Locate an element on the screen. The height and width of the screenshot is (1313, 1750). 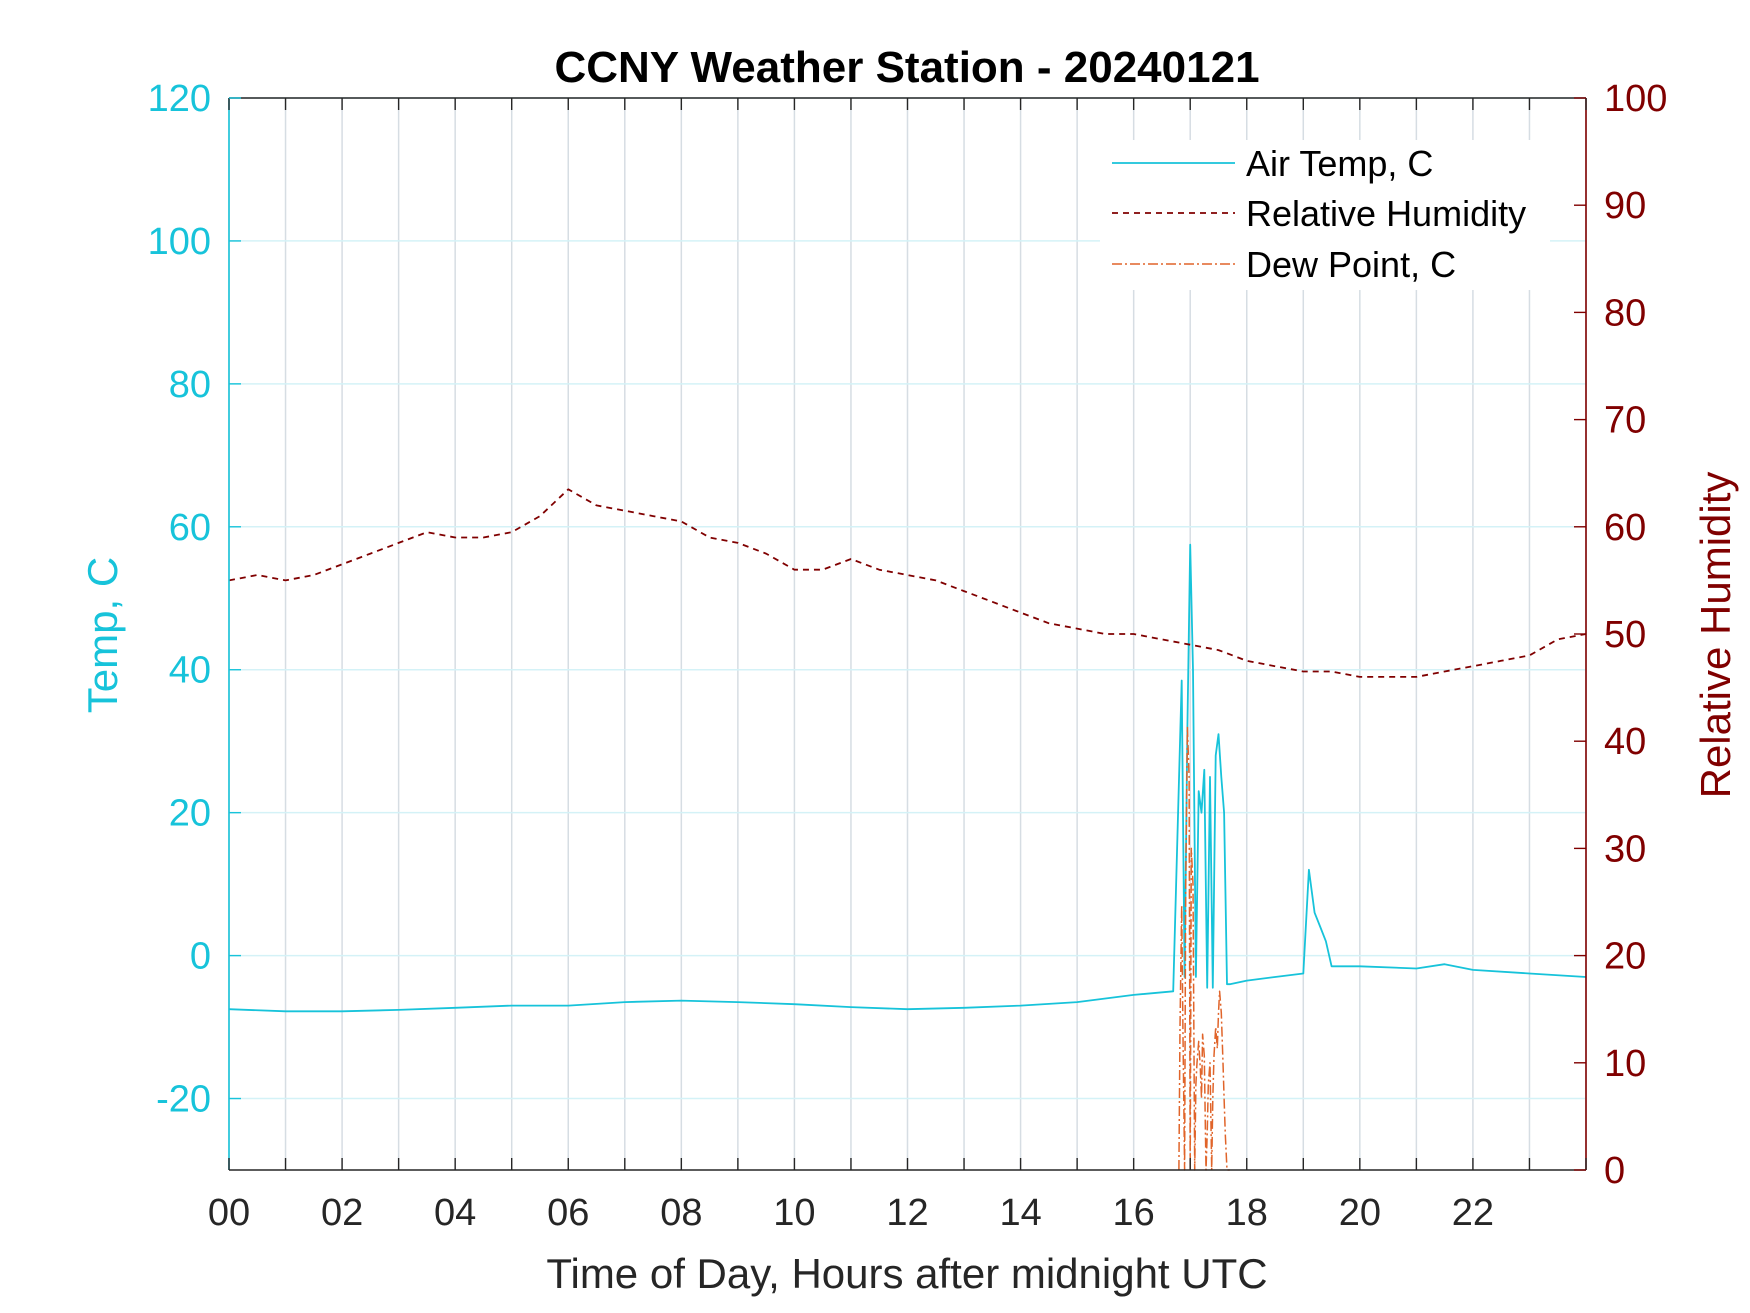
right-y-tick-label: 0 is located at coordinates (1614, 1171).